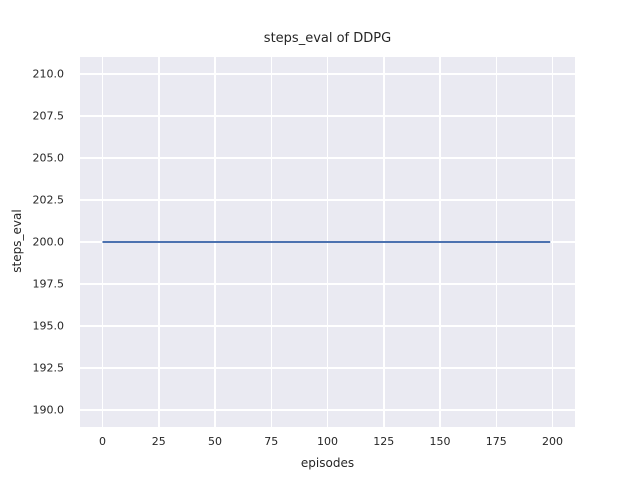 This screenshot has height=480, width=640. Describe the element at coordinates (48, 116) in the screenshot. I see `y-tick-label: 207.5` at that location.